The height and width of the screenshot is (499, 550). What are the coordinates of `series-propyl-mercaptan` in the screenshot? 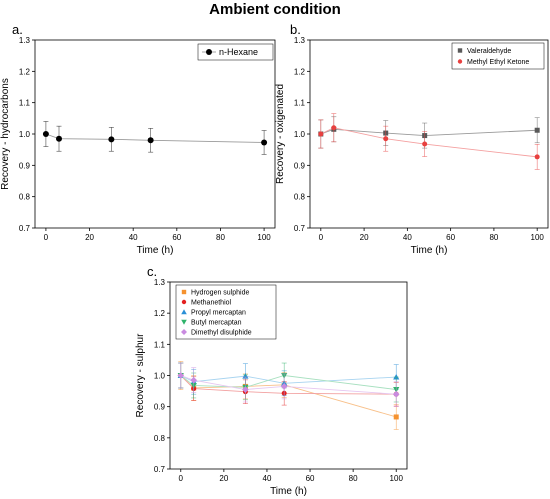 It's located at (288, 379).